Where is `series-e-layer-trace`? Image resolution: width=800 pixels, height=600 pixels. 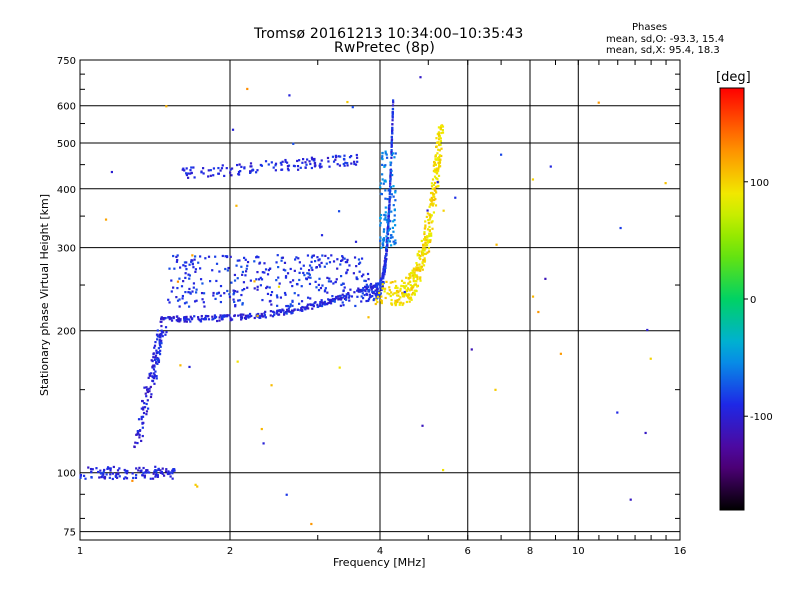 series-e-layer-trace is located at coordinates (127, 473).